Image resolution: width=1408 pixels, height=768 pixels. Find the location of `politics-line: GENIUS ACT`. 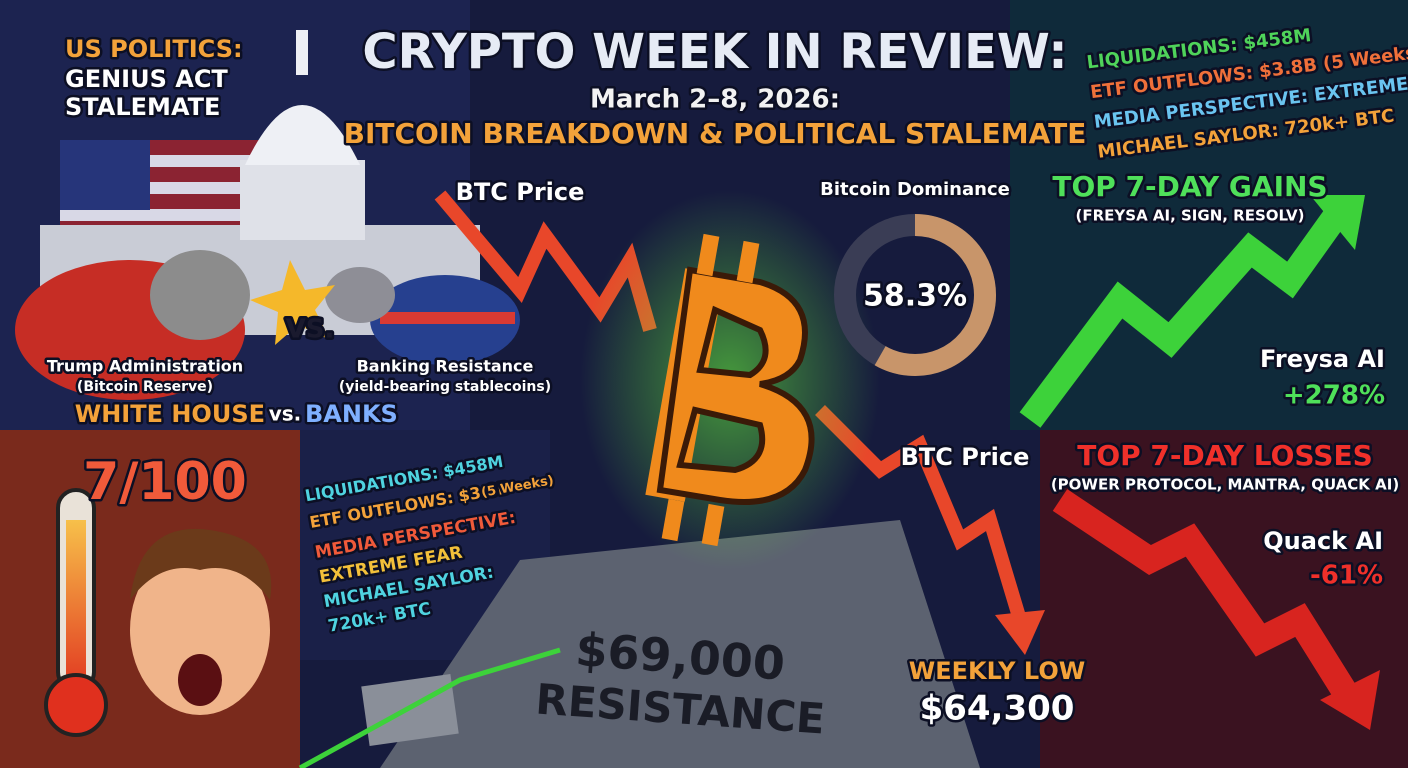

politics-line: GENIUS ACT is located at coordinates (146, 79).